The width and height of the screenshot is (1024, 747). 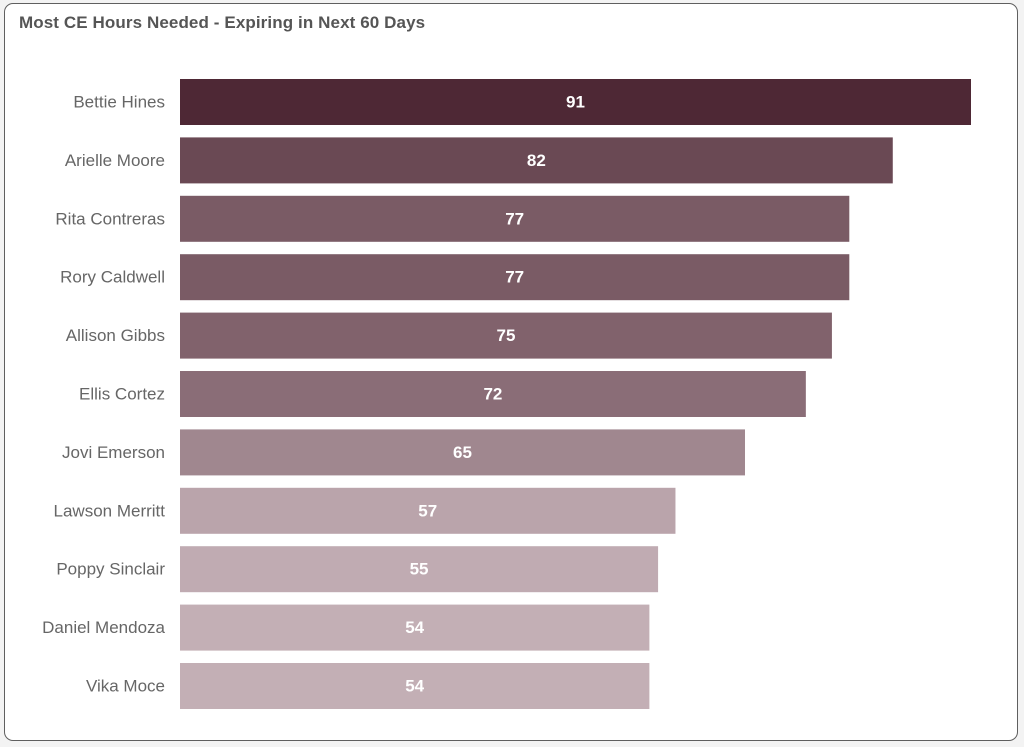 What do you see at coordinates (110, 218) in the screenshot?
I see `category-label: Rita Contreras` at bounding box center [110, 218].